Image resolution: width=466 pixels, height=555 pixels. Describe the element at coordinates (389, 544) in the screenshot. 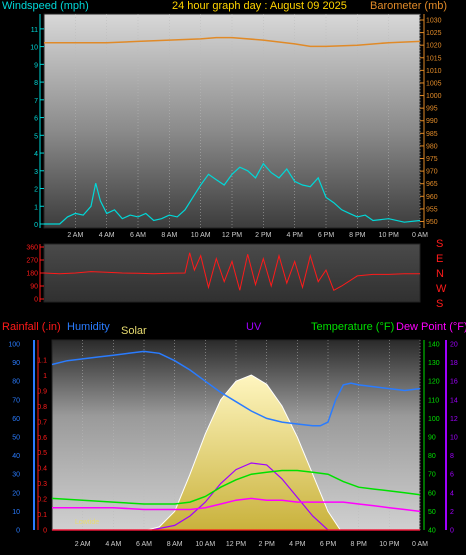

I see `bottom-time-tick-label: 10 PM` at that location.